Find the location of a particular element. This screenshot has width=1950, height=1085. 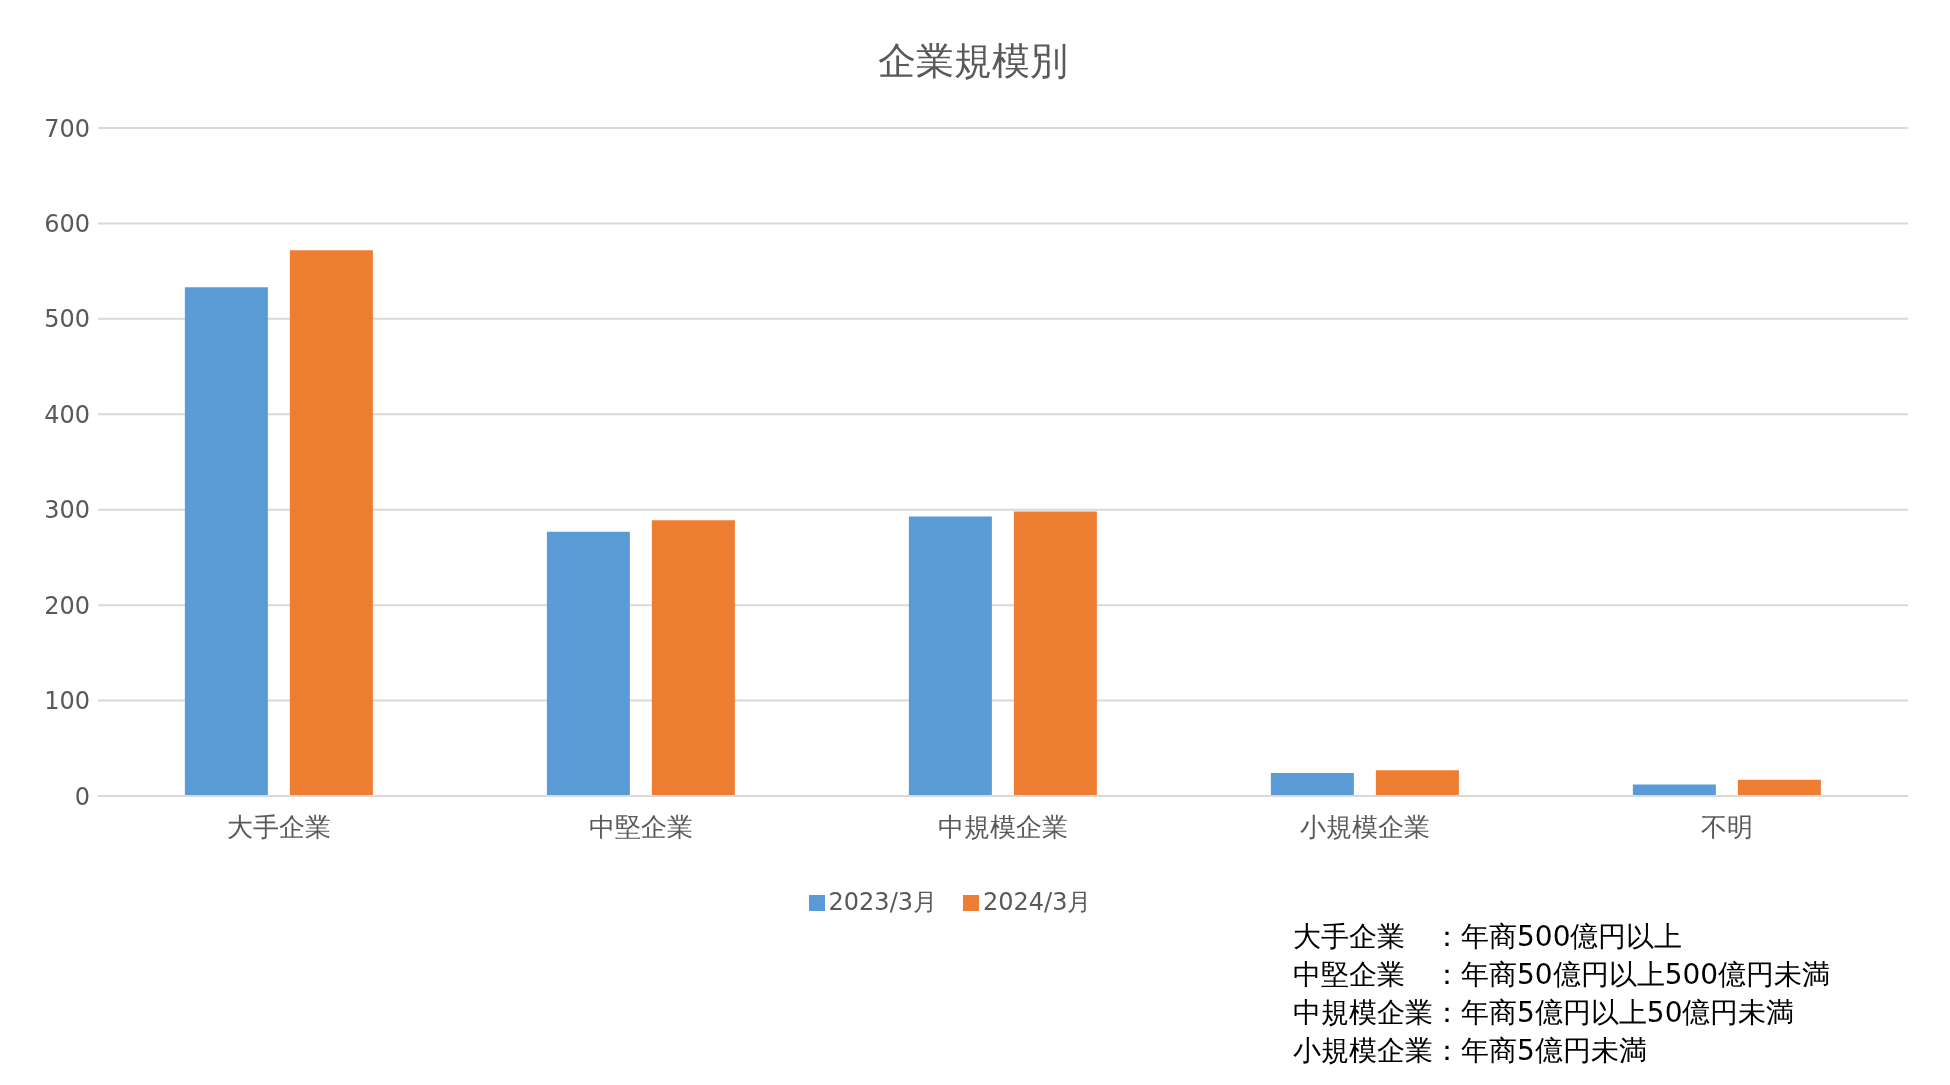

text: 中堅企業 ：年商50億円以上500億円未満 is located at coordinates (1562, 975).